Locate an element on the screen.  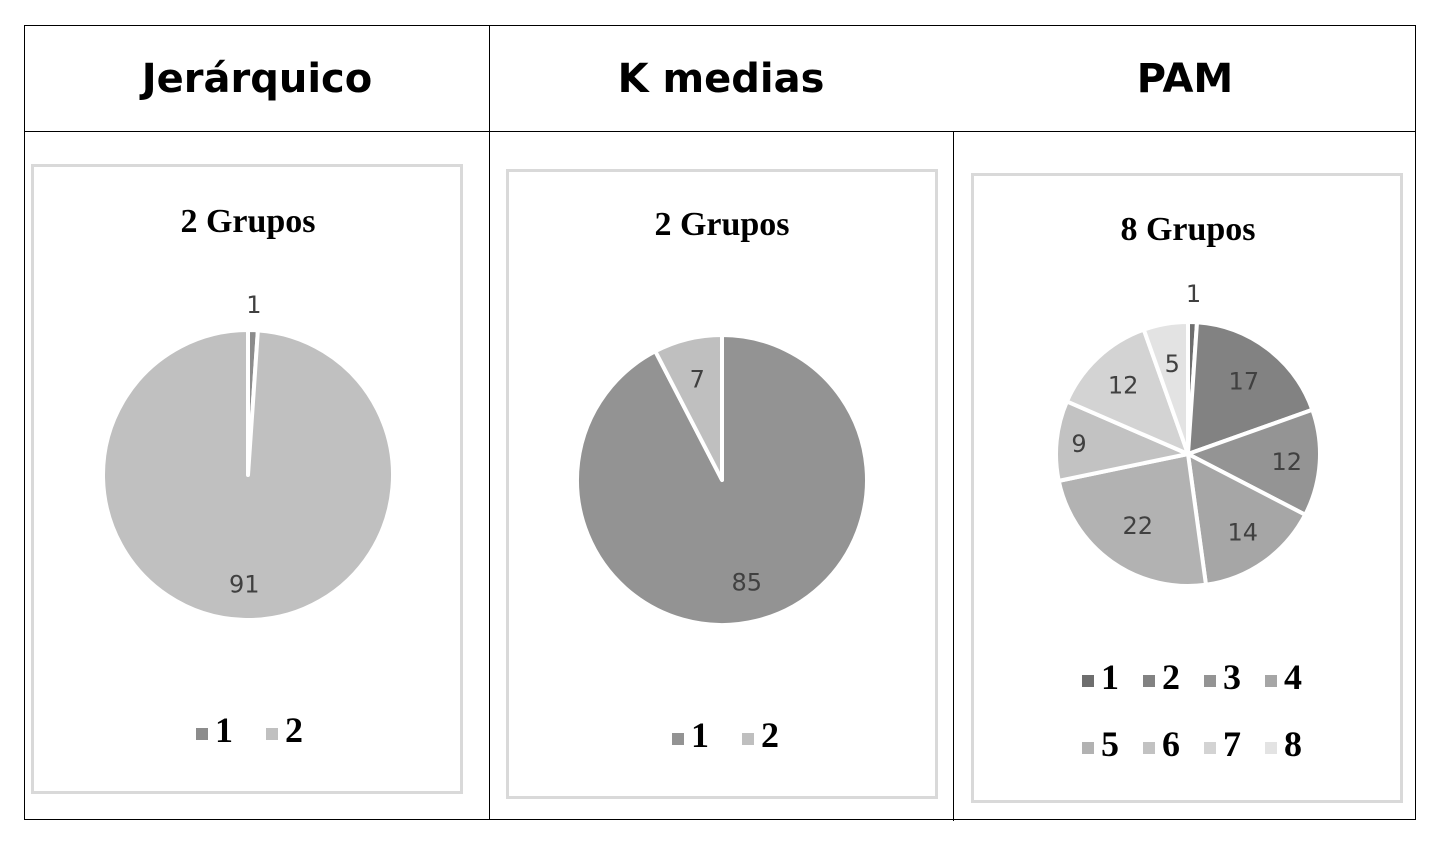
data-label-2: 91 is located at coordinates (244, 585).